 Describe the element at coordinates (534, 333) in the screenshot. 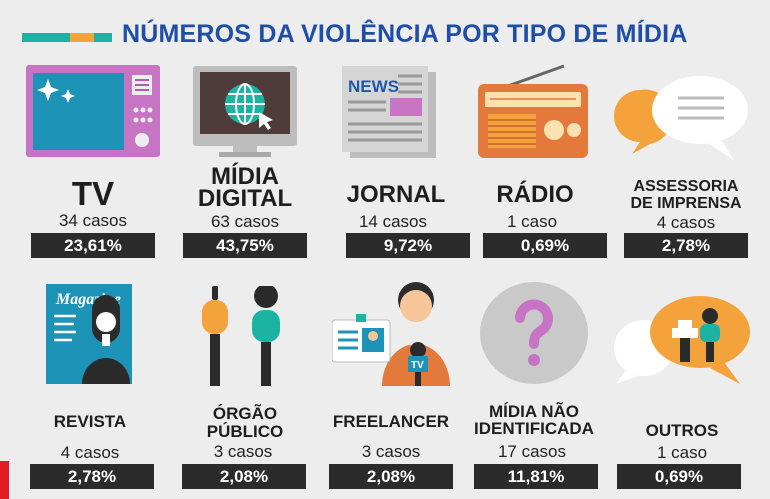

I see `unidentified-media-icon` at that location.